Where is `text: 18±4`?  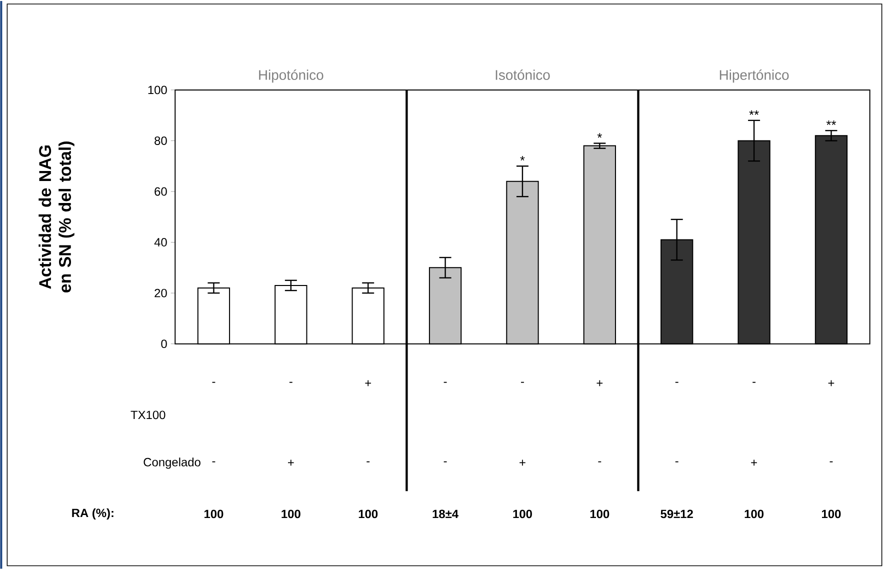
text: 18±4 is located at coordinates (445, 514).